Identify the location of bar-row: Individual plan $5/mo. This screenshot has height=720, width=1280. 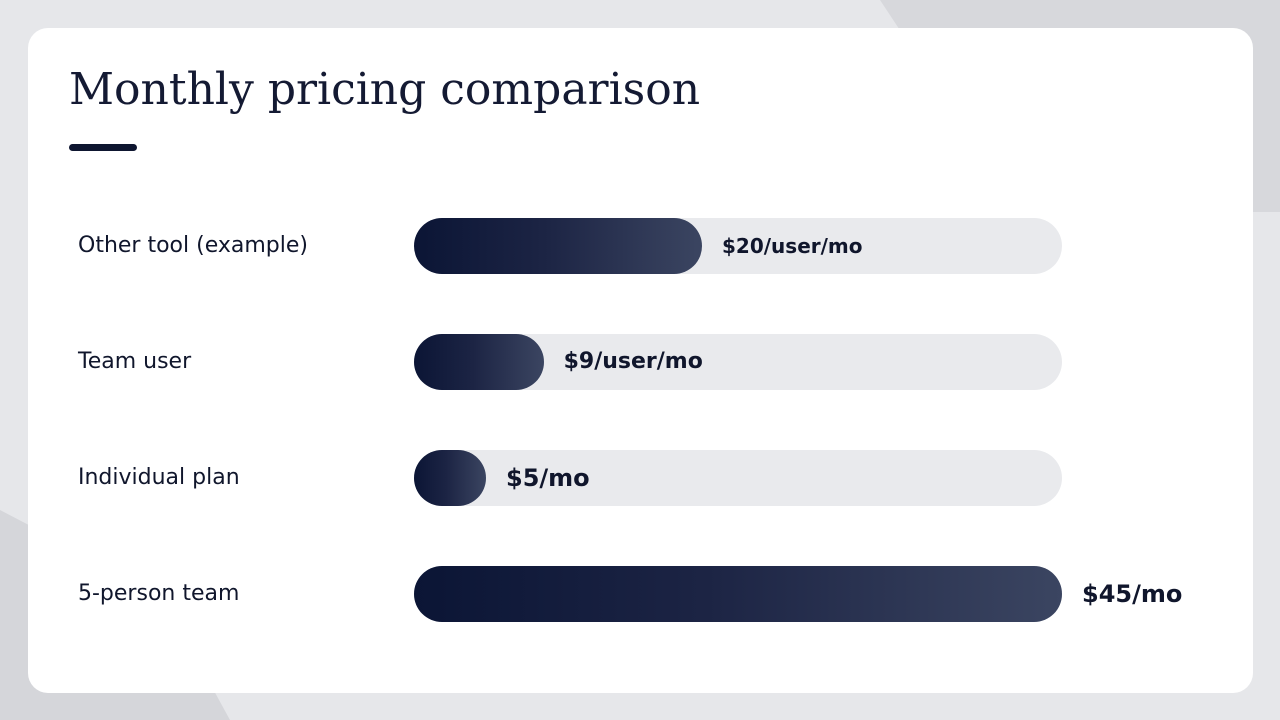
(640, 478).